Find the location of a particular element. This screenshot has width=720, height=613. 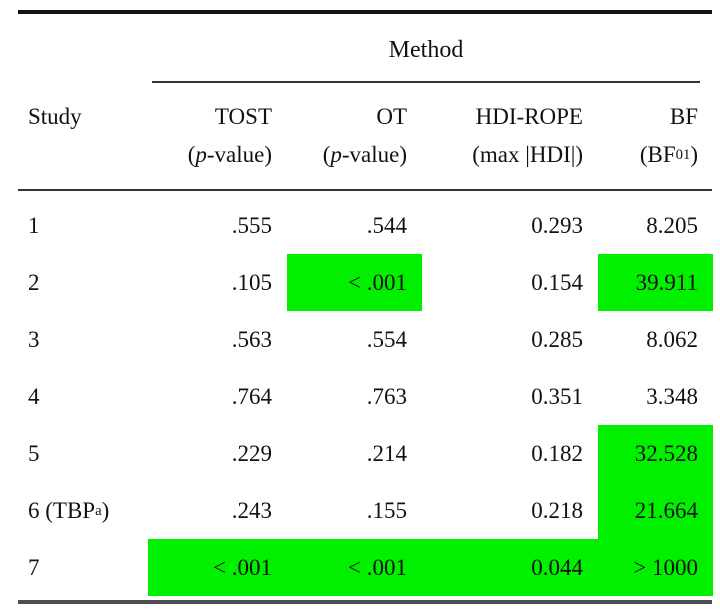

cell-bf: 32.528 is located at coordinates (655, 453).